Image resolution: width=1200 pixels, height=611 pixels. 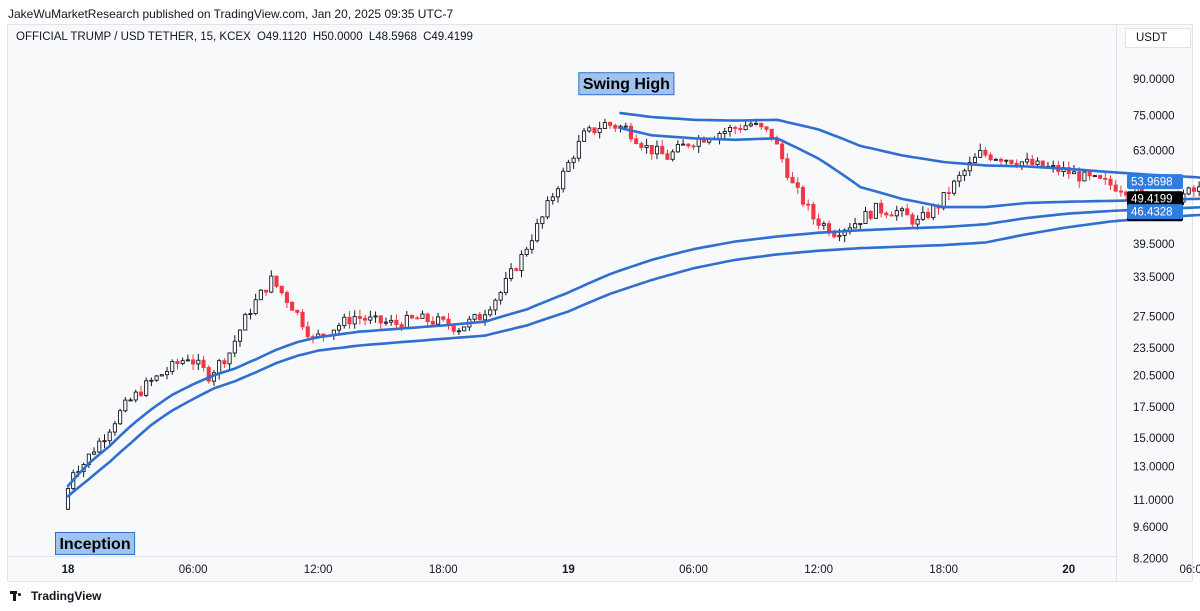 What do you see at coordinates (1154, 318) in the screenshot?
I see `y-tick-label: 27.5000` at bounding box center [1154, 318].